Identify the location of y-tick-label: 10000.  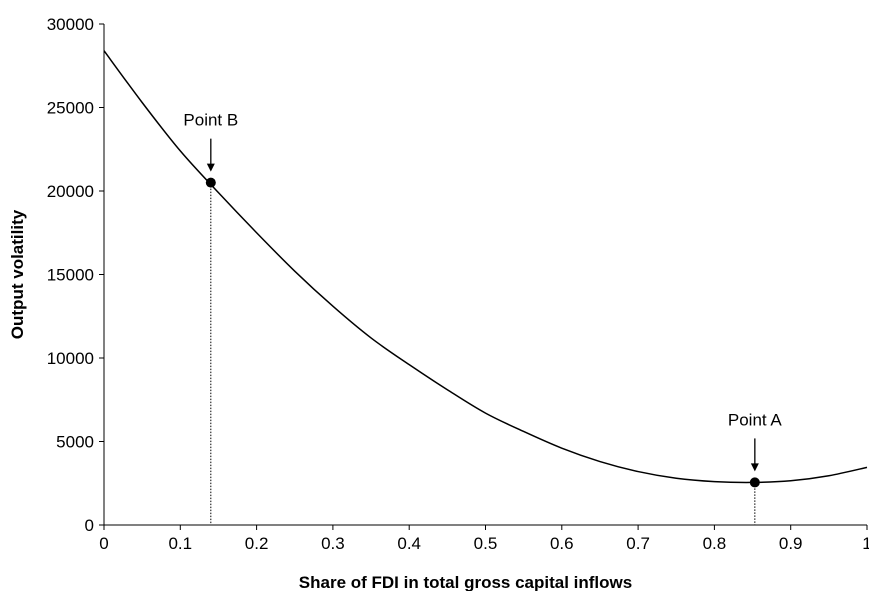
(70, 358).